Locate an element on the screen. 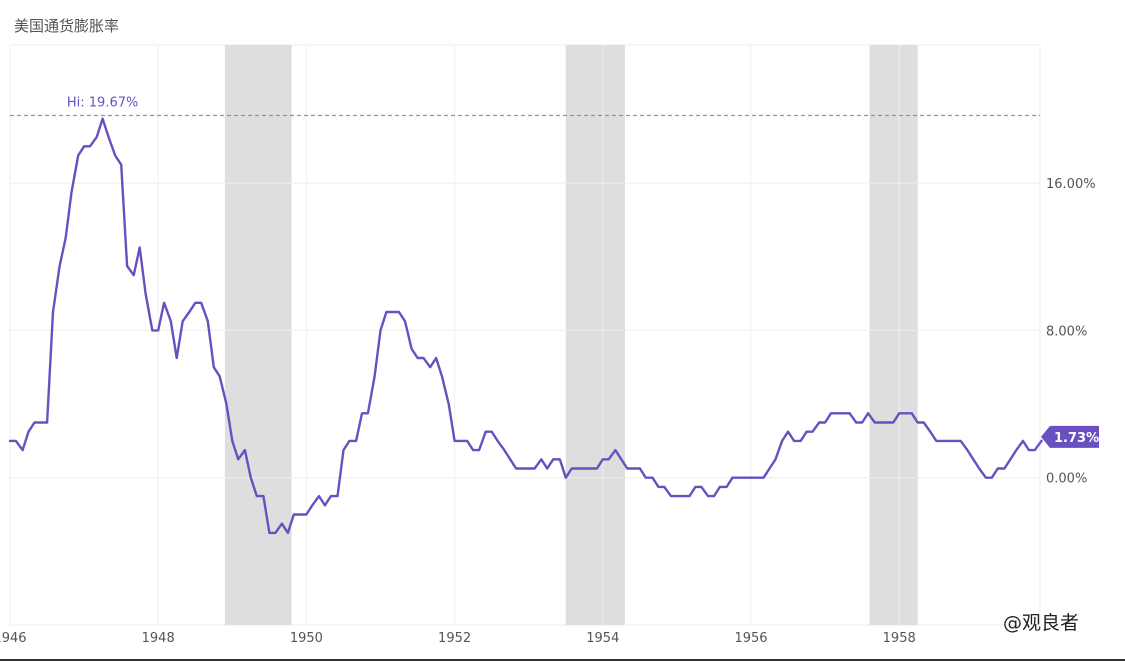 The width and height of the screenshot is (1125, 663). x-tick-label-0: 1946 is located at coordinates (13, 638).